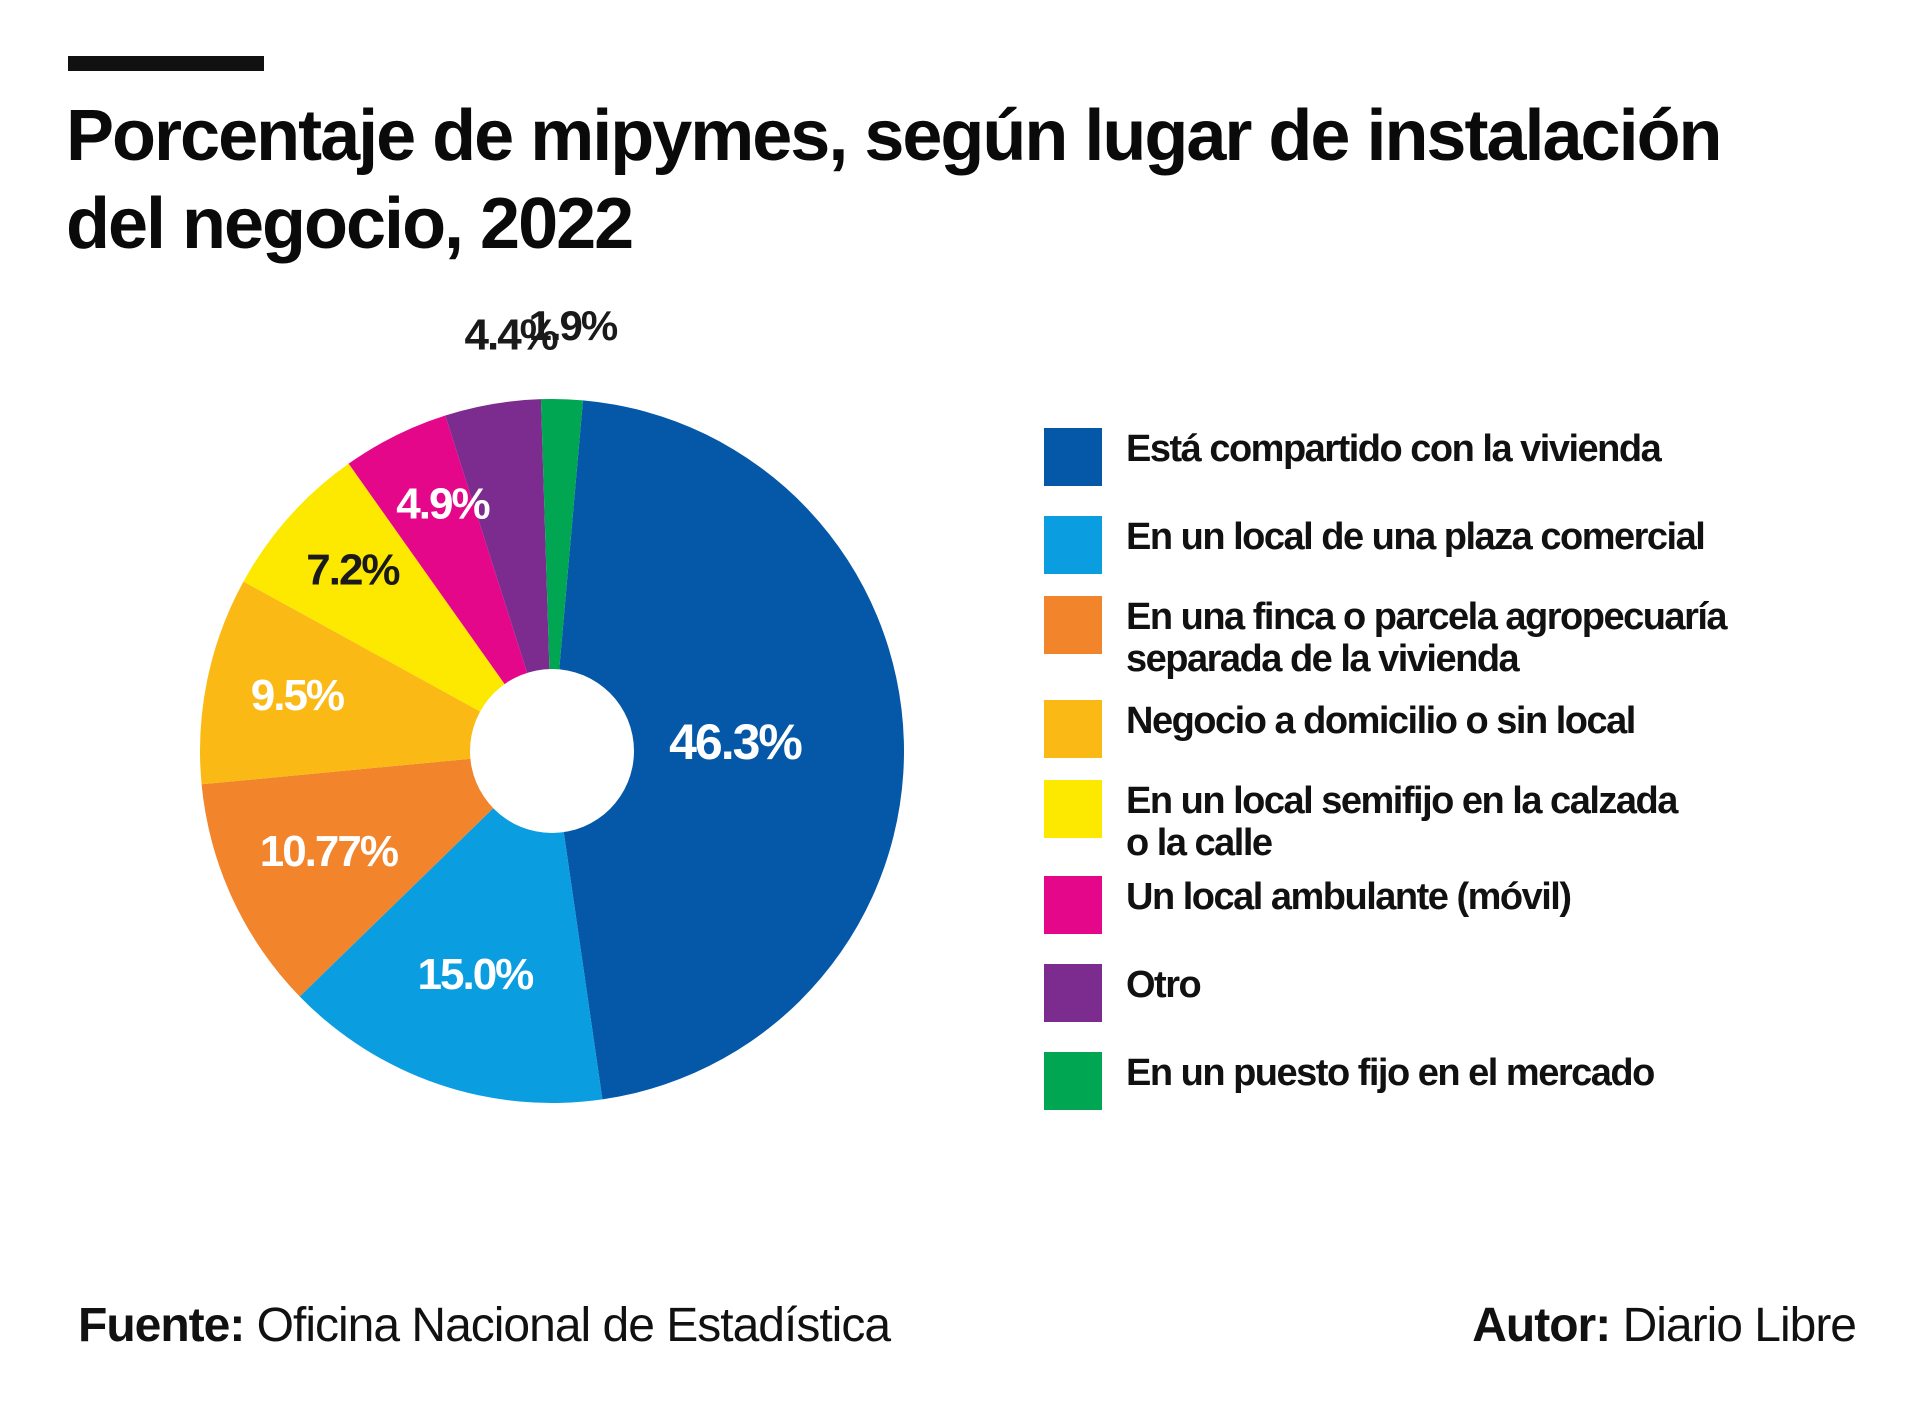  I want to click on data-label-negocio-a-domicilio-o-sin-local: 9.5%, so click(297, 695).